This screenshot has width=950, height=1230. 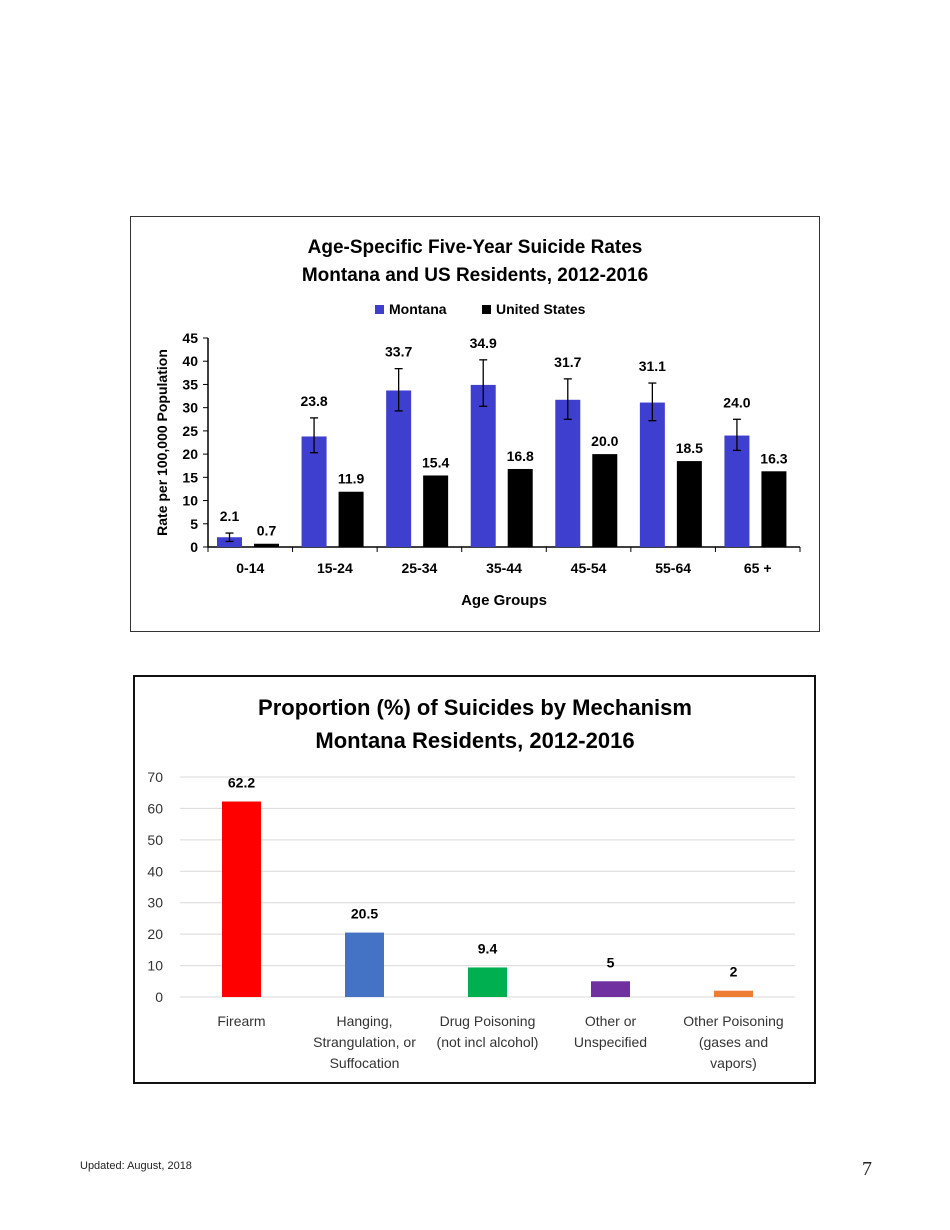 What do you see at coordinates (483, 343) in the screenshot?
I see `data-label: 34.9` at bounding box center [483, 343].